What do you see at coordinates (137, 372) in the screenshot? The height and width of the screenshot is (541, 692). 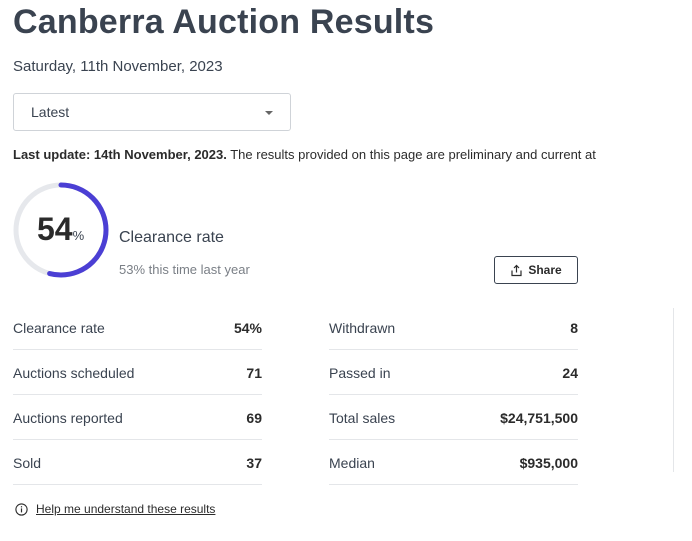 I see `stat-row-auctions-scheduled: Auctions scheduled 71` at bounding box center [137, 372].